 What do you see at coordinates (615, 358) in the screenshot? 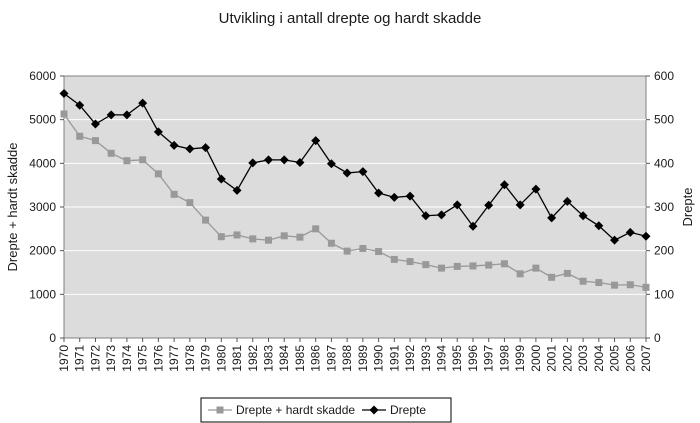
I see `x-tick-label: 2005` at bounding box center [615, 358].